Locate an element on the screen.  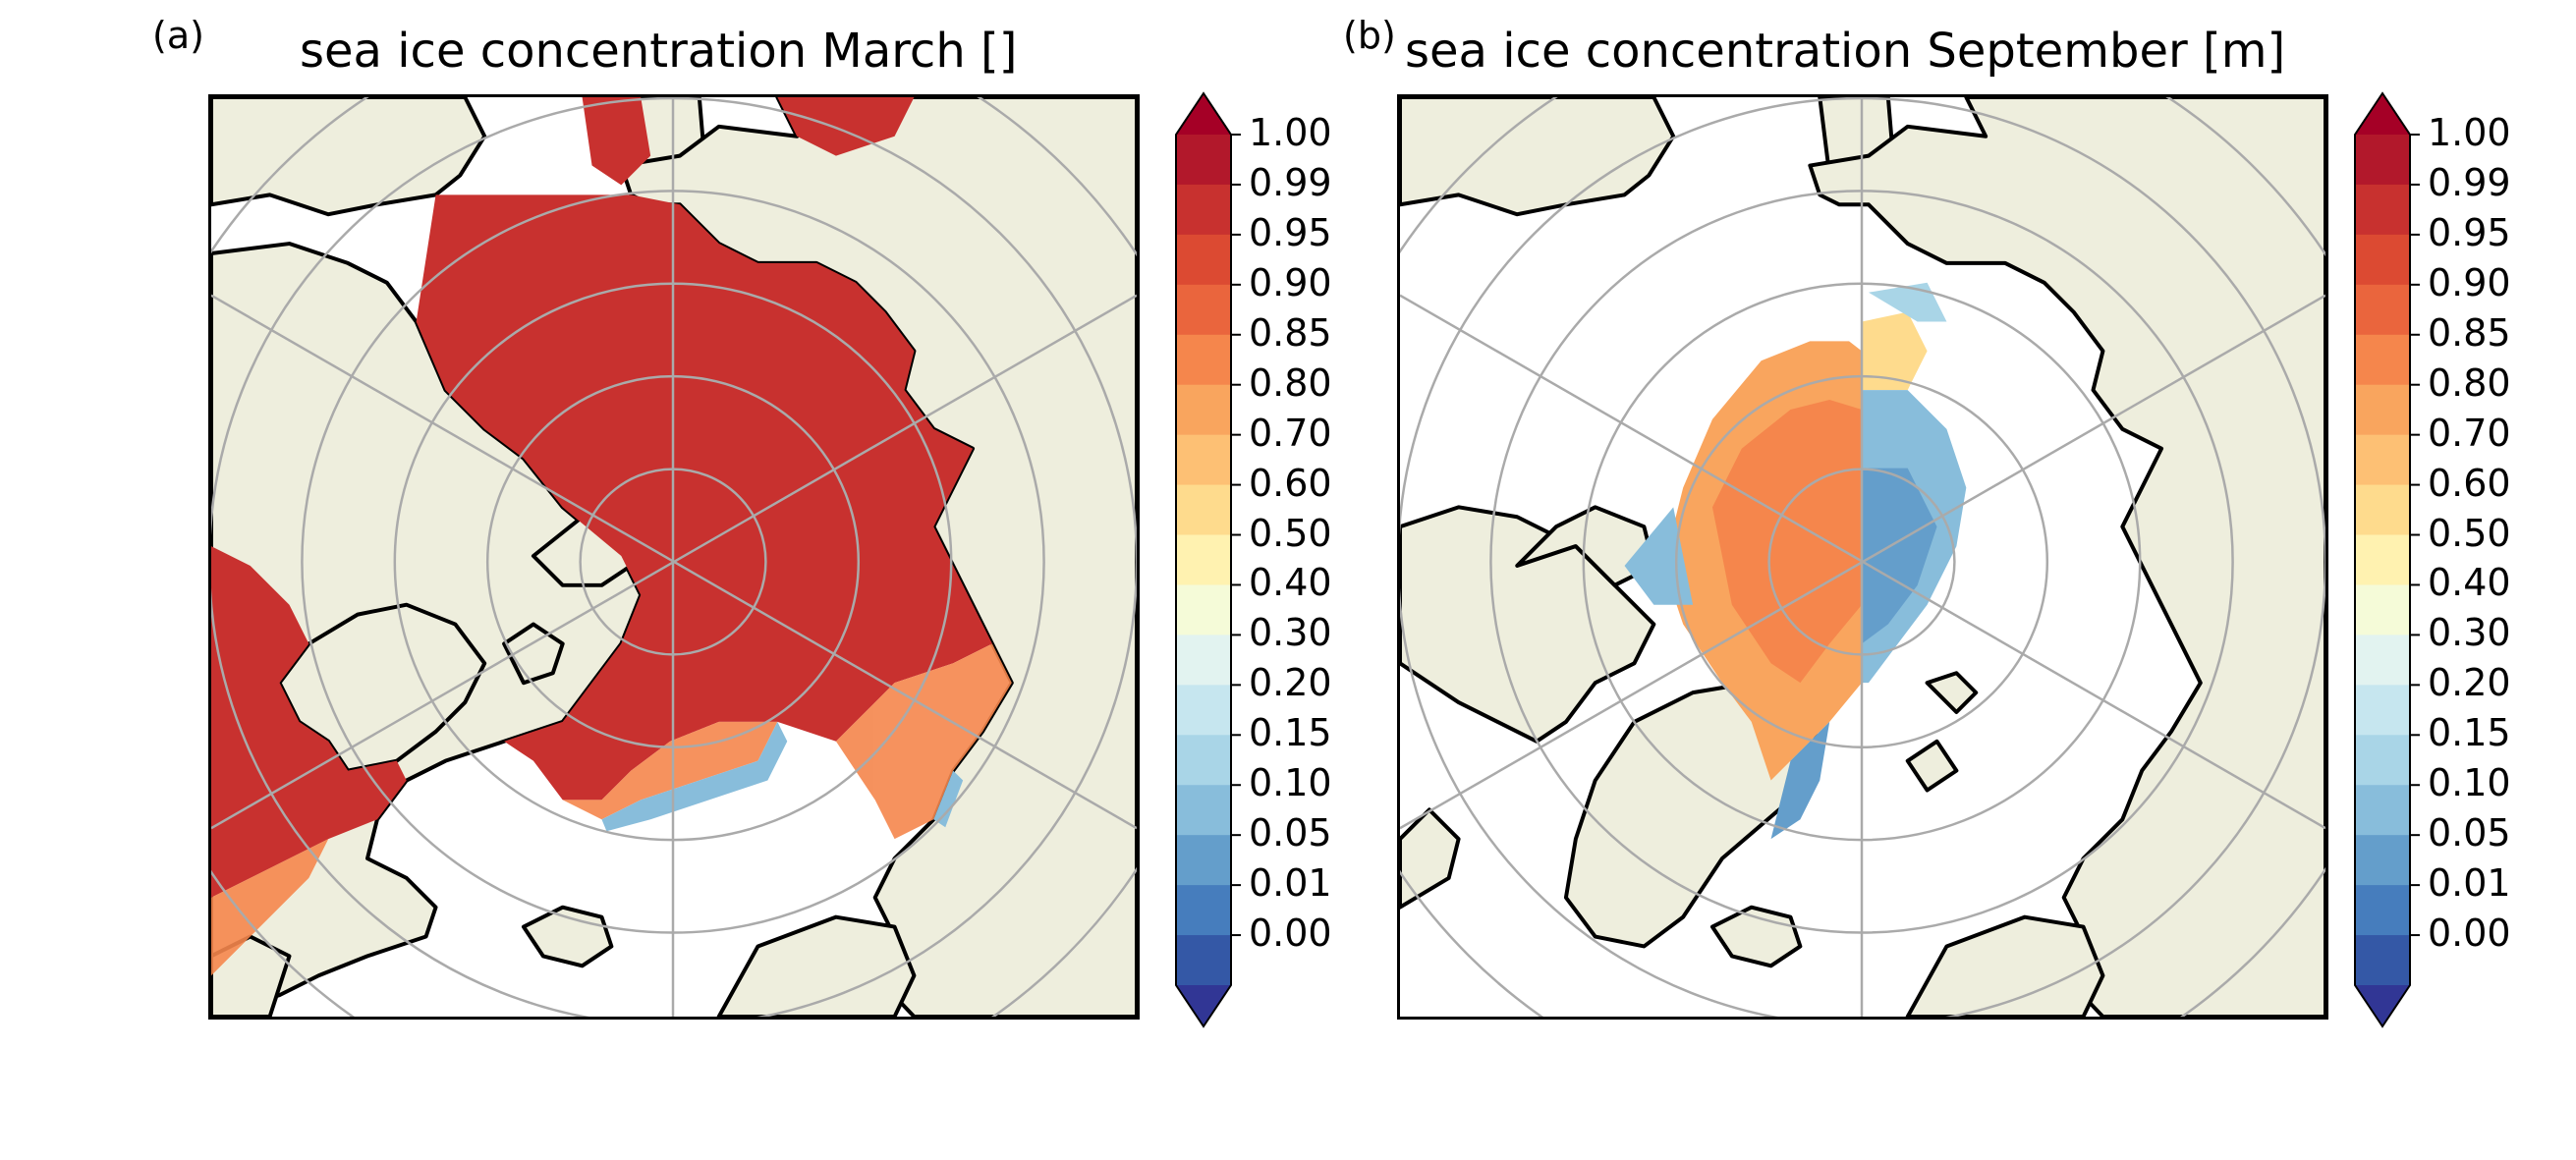
panel-title: sea ice concentration March [] is located at coordinates (659, 51).